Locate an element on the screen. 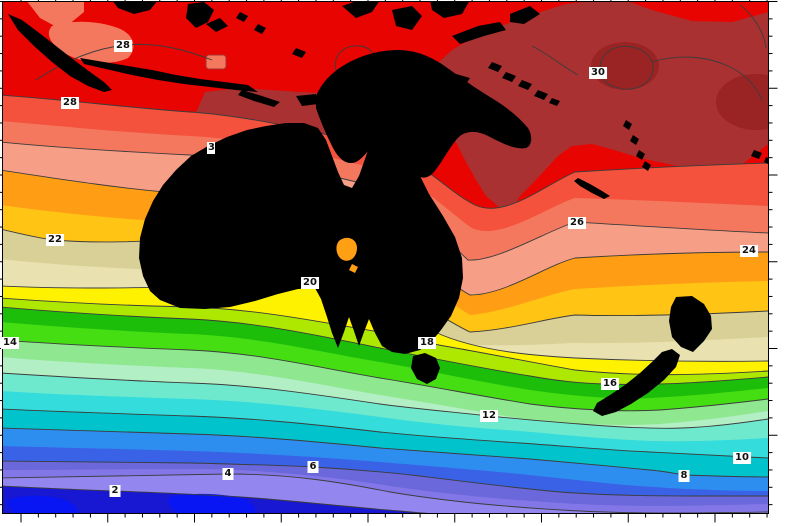 The width and height of the screenshot is (799, 526). landmass-new-guinea is located at coordinates (414, 114).